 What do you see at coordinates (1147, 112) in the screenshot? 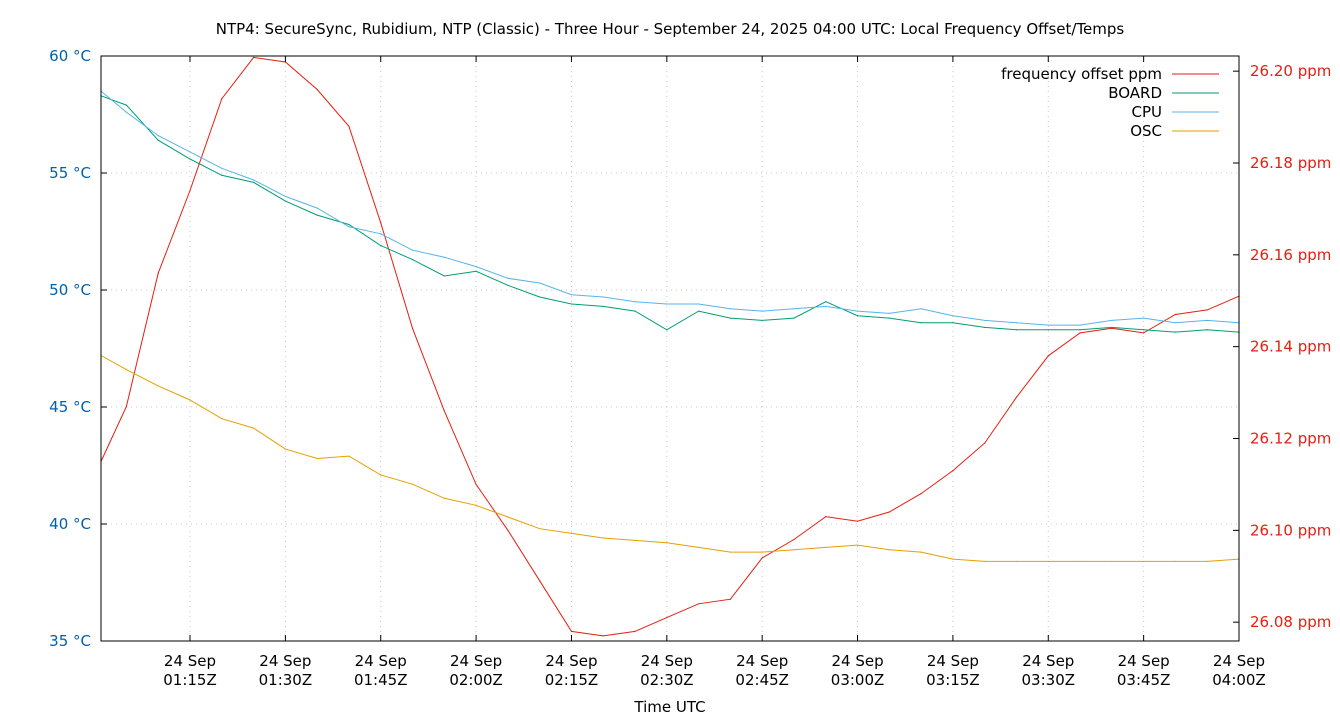
I see `legend-label: CPU` at bounding box center [1147, 112].